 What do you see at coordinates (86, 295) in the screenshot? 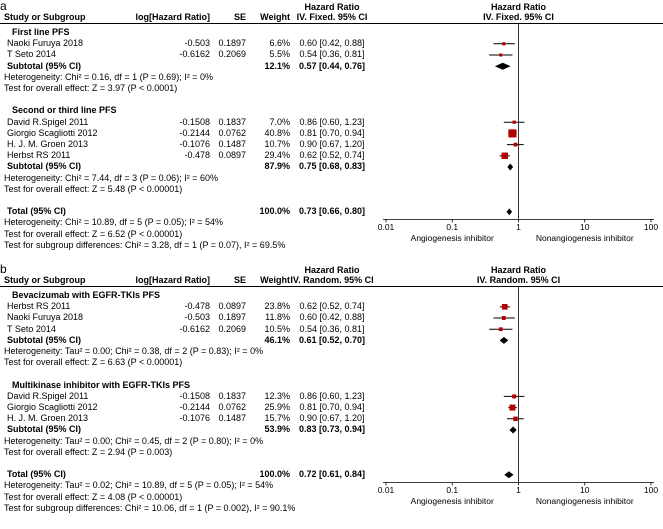
I see `subgroup-heading: Bevacizumab with EGFR-TKIs PFS` at bounding box center [86, 295].